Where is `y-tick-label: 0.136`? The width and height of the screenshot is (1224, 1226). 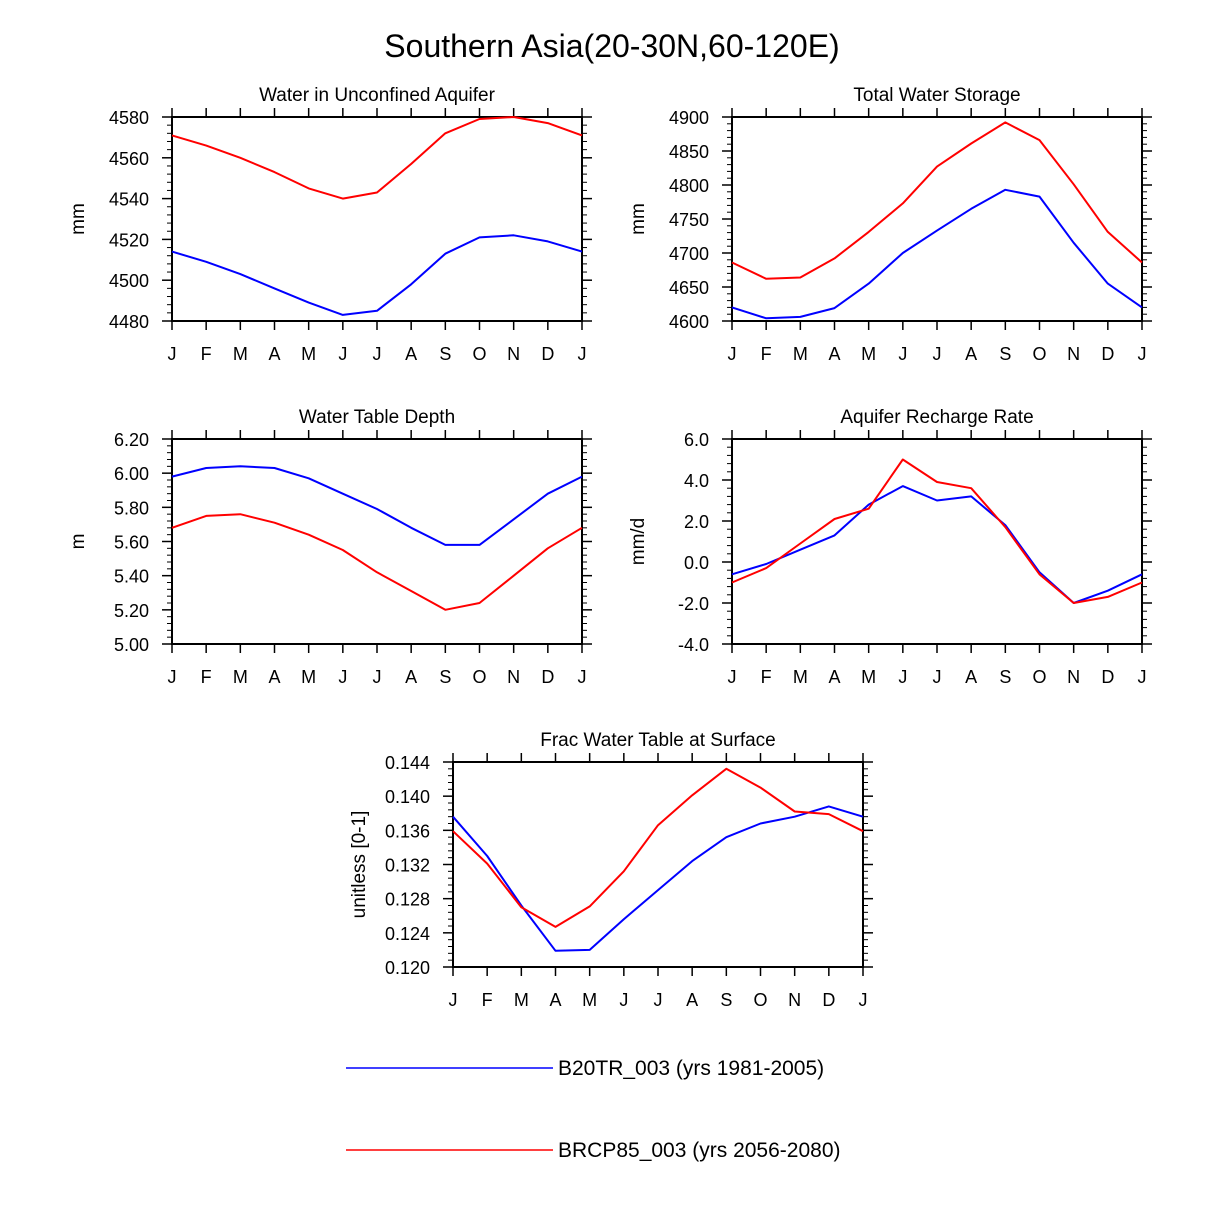
y-tick-label: 0.136 is located at coordinates (407, 831).